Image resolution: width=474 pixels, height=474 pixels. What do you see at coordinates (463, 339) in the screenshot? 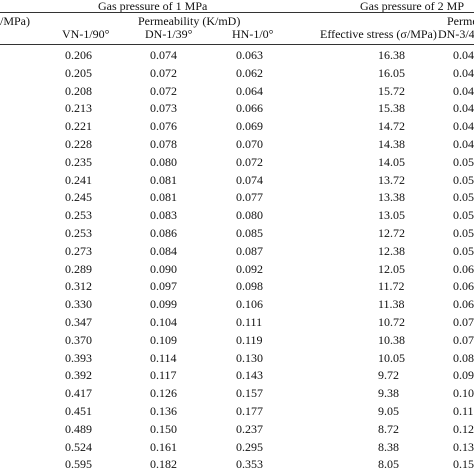
I see `cell-dn2: 0.076` at bounding box center [463, 339].